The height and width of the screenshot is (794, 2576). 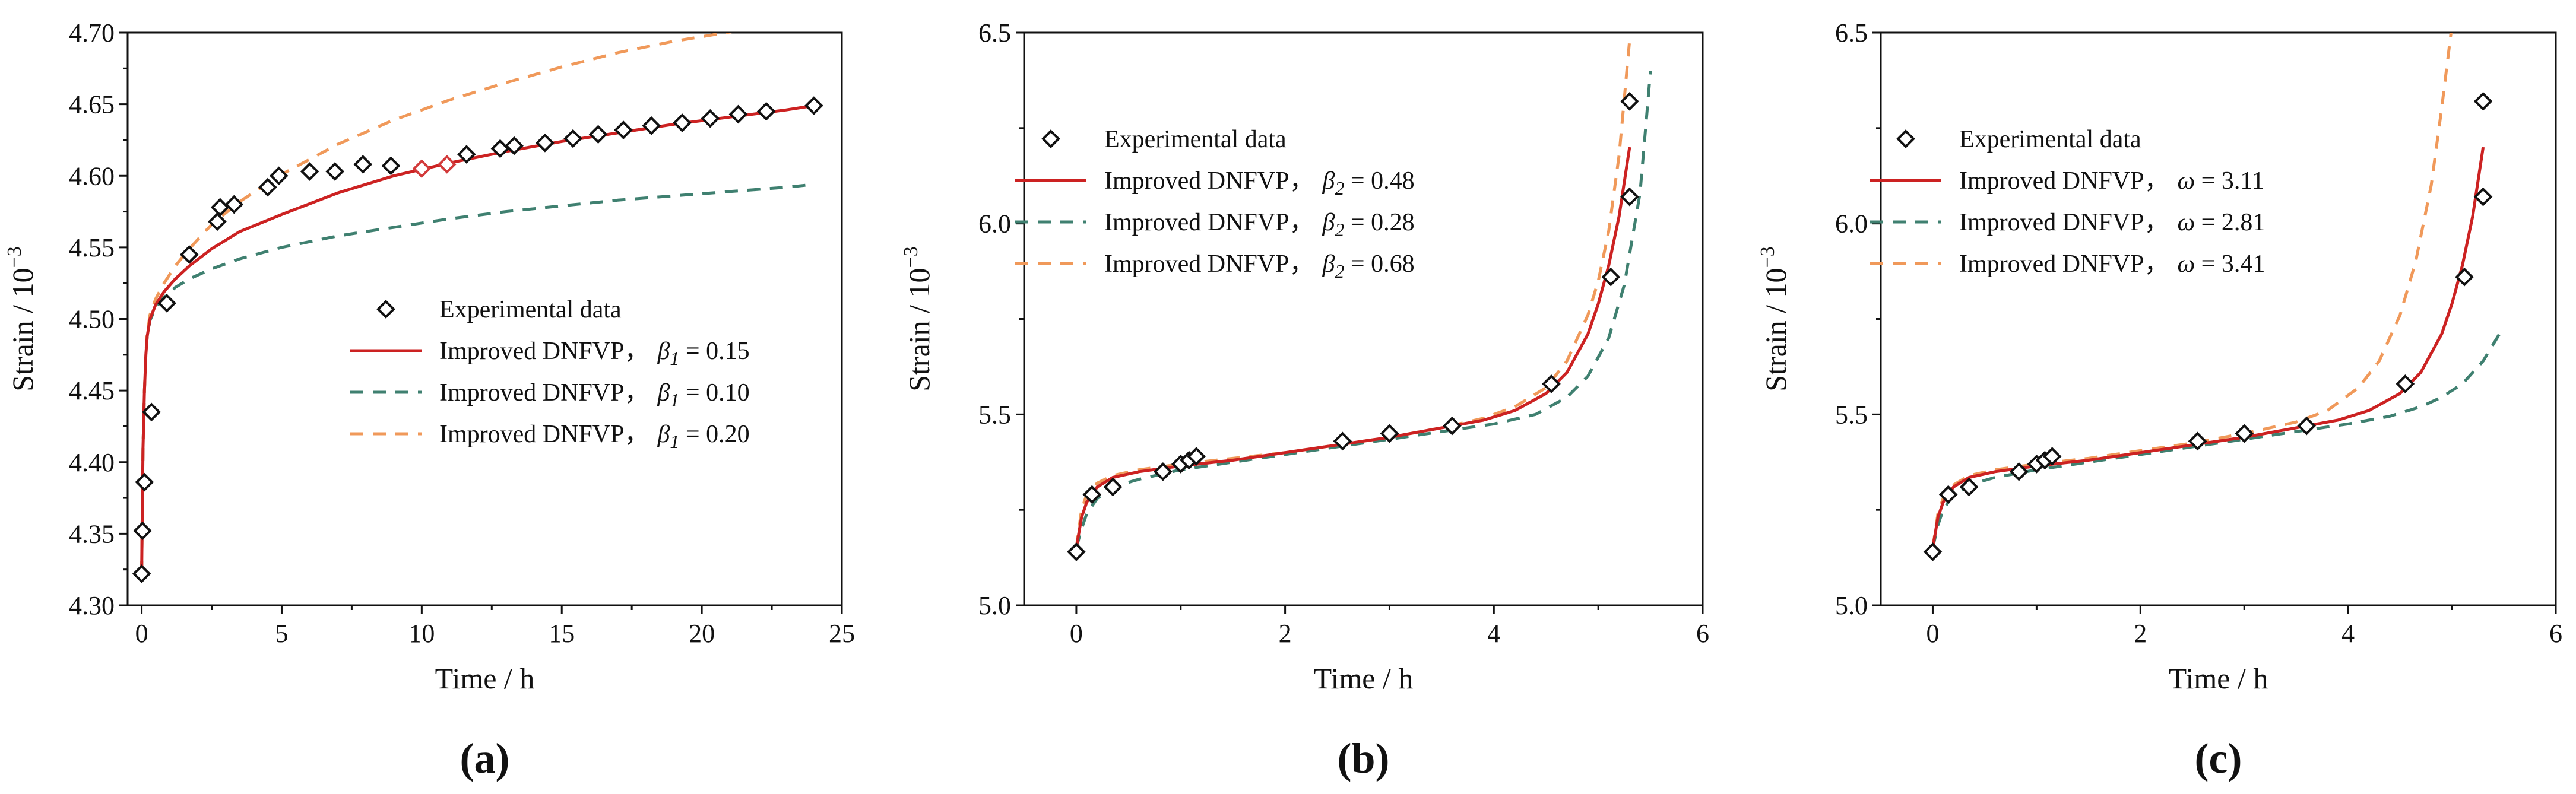 I want to click on legend-entry: Improved DNFVP， β2 = 0.68, so click(x=1260, y=266).